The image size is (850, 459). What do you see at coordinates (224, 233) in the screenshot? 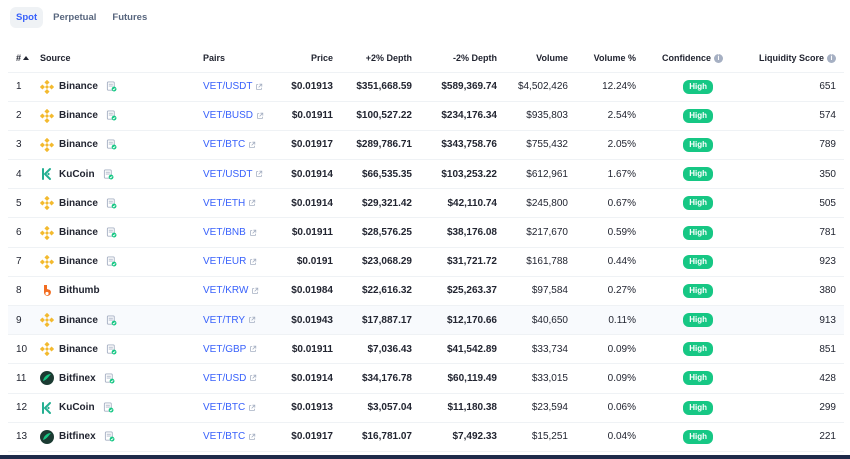
I see `pair-link: VET/BNB` at bounding box center [224, 233].